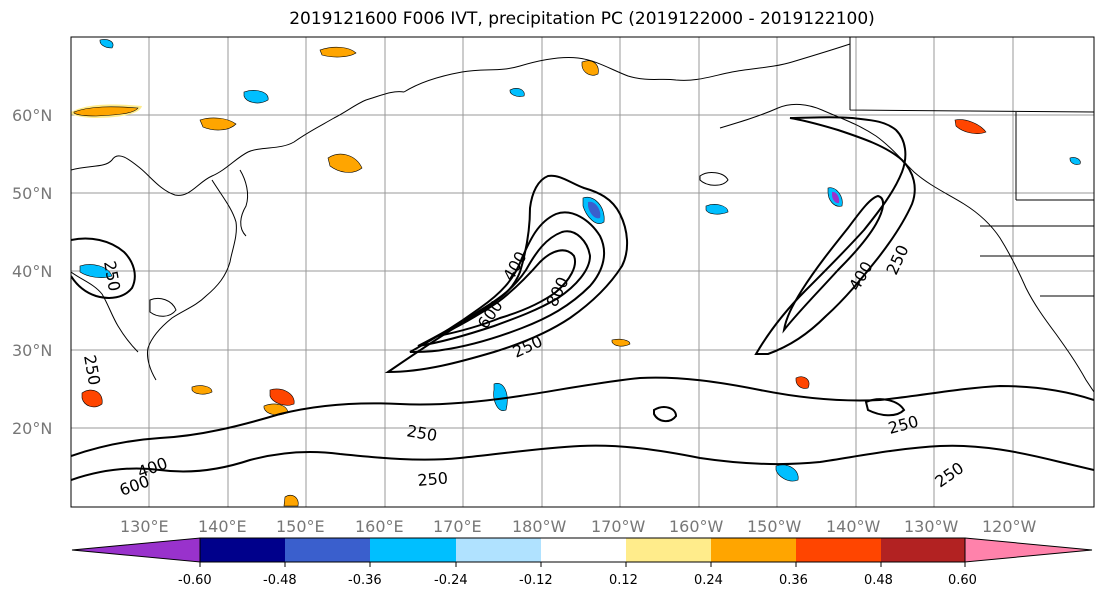  What do you see at coordinates (365, 580) in the screenshot?
I see `colorbar-tick-label: -0.36` at bounding box center [365, 580].